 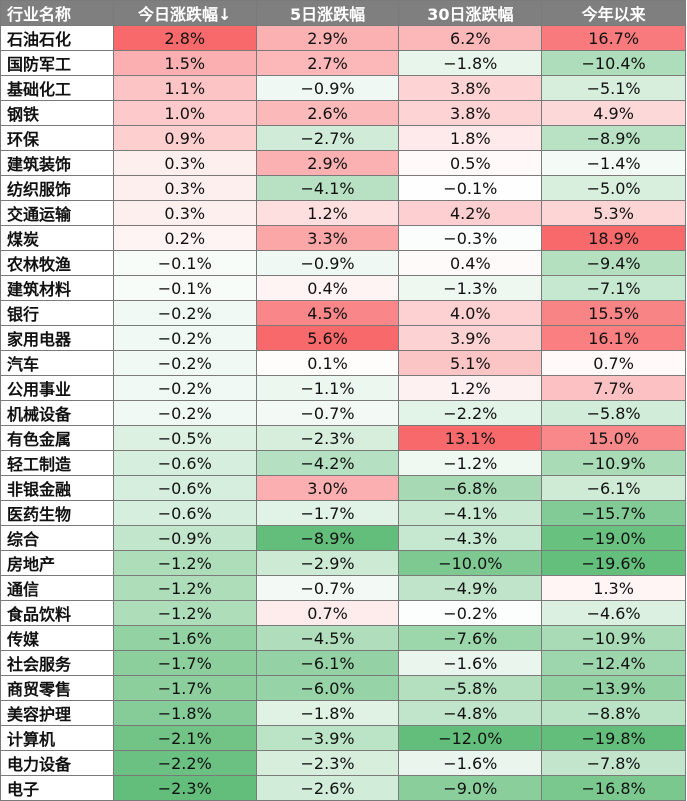 I want to click on today-change-cell: −1.8%, so click(x=184, y=713).